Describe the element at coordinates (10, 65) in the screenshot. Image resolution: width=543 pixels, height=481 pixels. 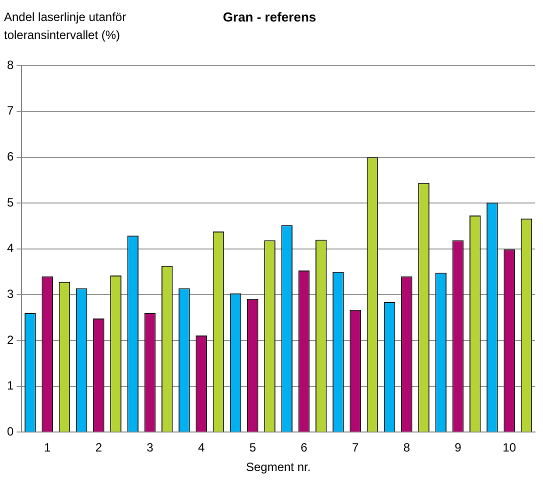
I see `y-tick-label: 8` at that location.